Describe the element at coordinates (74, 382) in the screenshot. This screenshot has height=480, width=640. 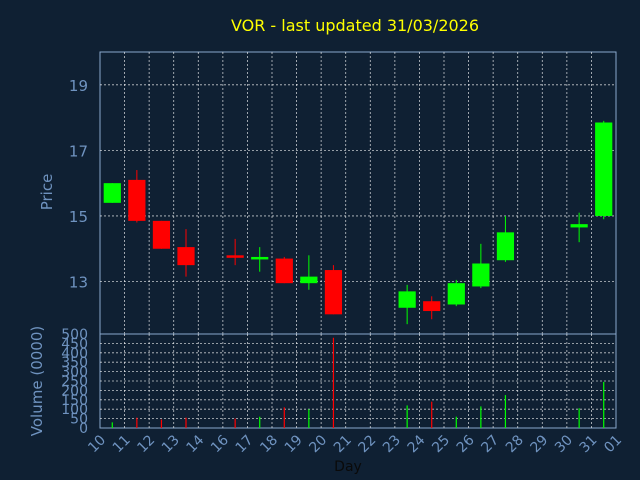
I see `volume-tick-label: 250` at that location.